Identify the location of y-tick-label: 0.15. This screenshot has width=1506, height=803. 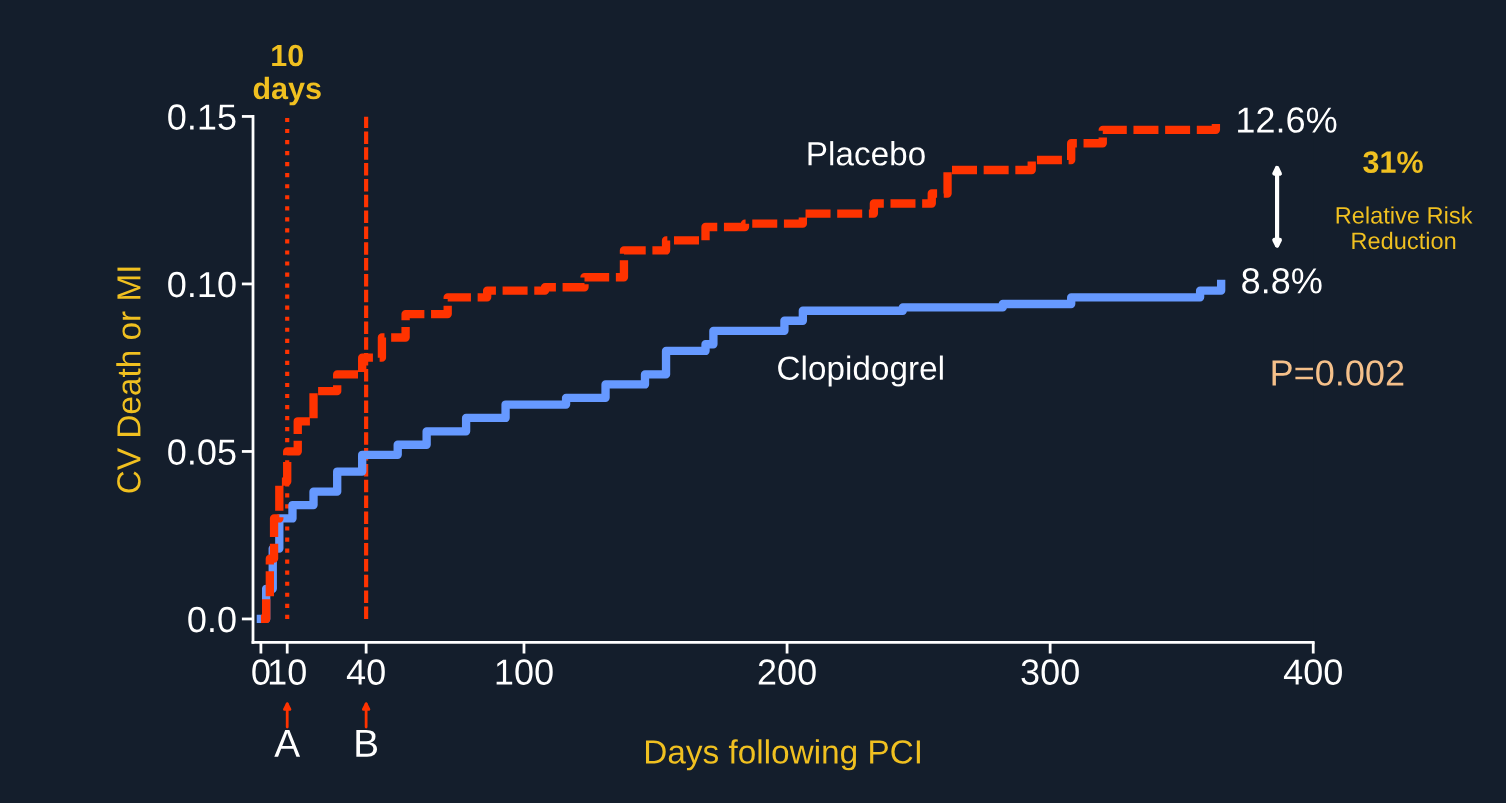
(202, 117).